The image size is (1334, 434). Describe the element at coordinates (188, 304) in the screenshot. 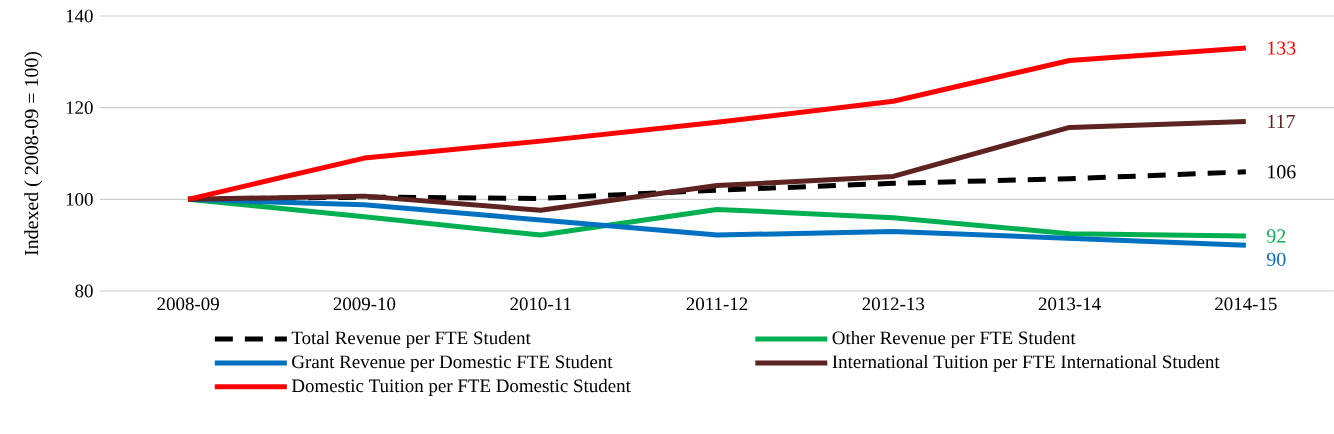

I see `x-tick-label: 2008-09` at that location.